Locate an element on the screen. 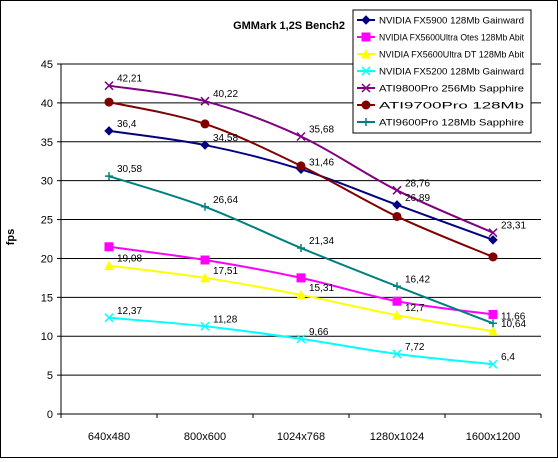 Image resolution: width=558 pixels, height=462 pixels. data-label: 28,76 is located at coordinates (417, 183).